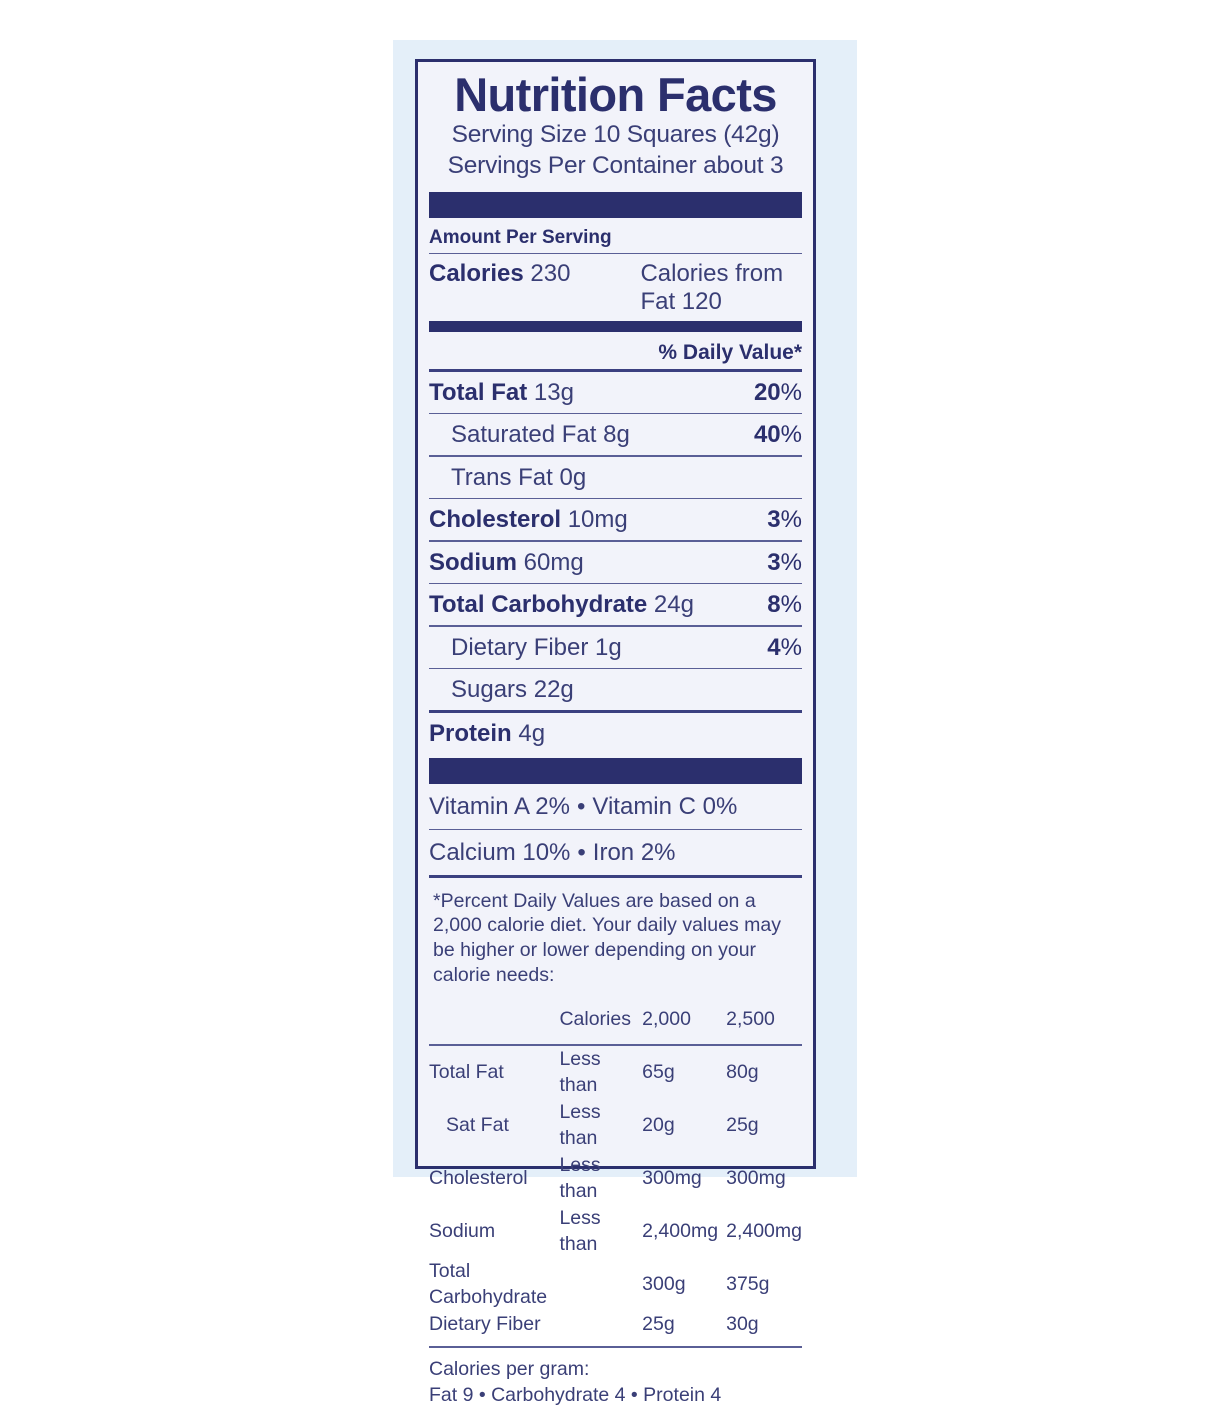 This screenshot has width=1214, height=1408. Describe the element at coordinates (615, 392) in the screenshot. I see `table-row: Total Fat 13g 20%` at that location.